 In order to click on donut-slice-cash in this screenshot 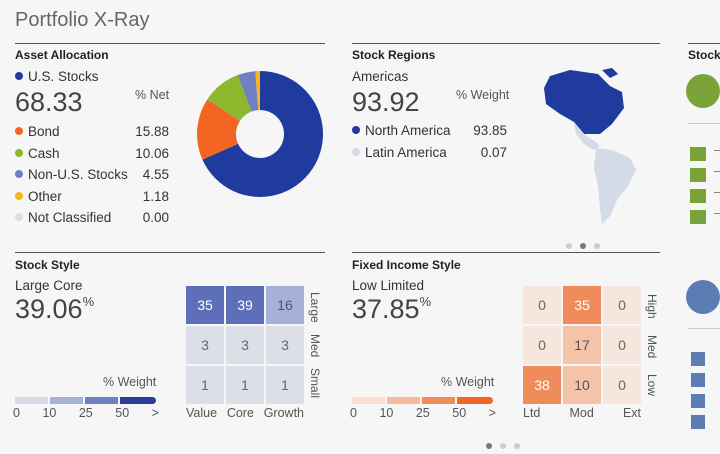, I will do `click(229, 98)`.